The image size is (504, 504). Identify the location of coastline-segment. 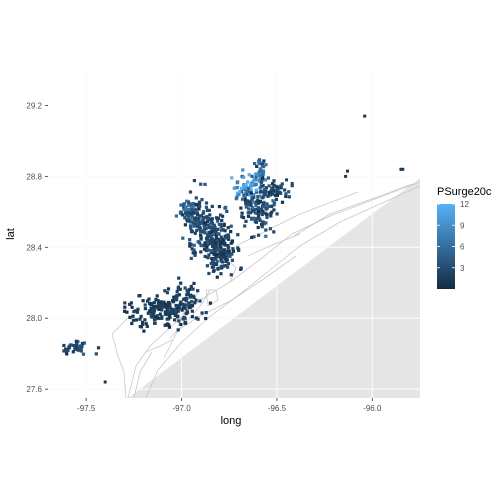
(120, 358).